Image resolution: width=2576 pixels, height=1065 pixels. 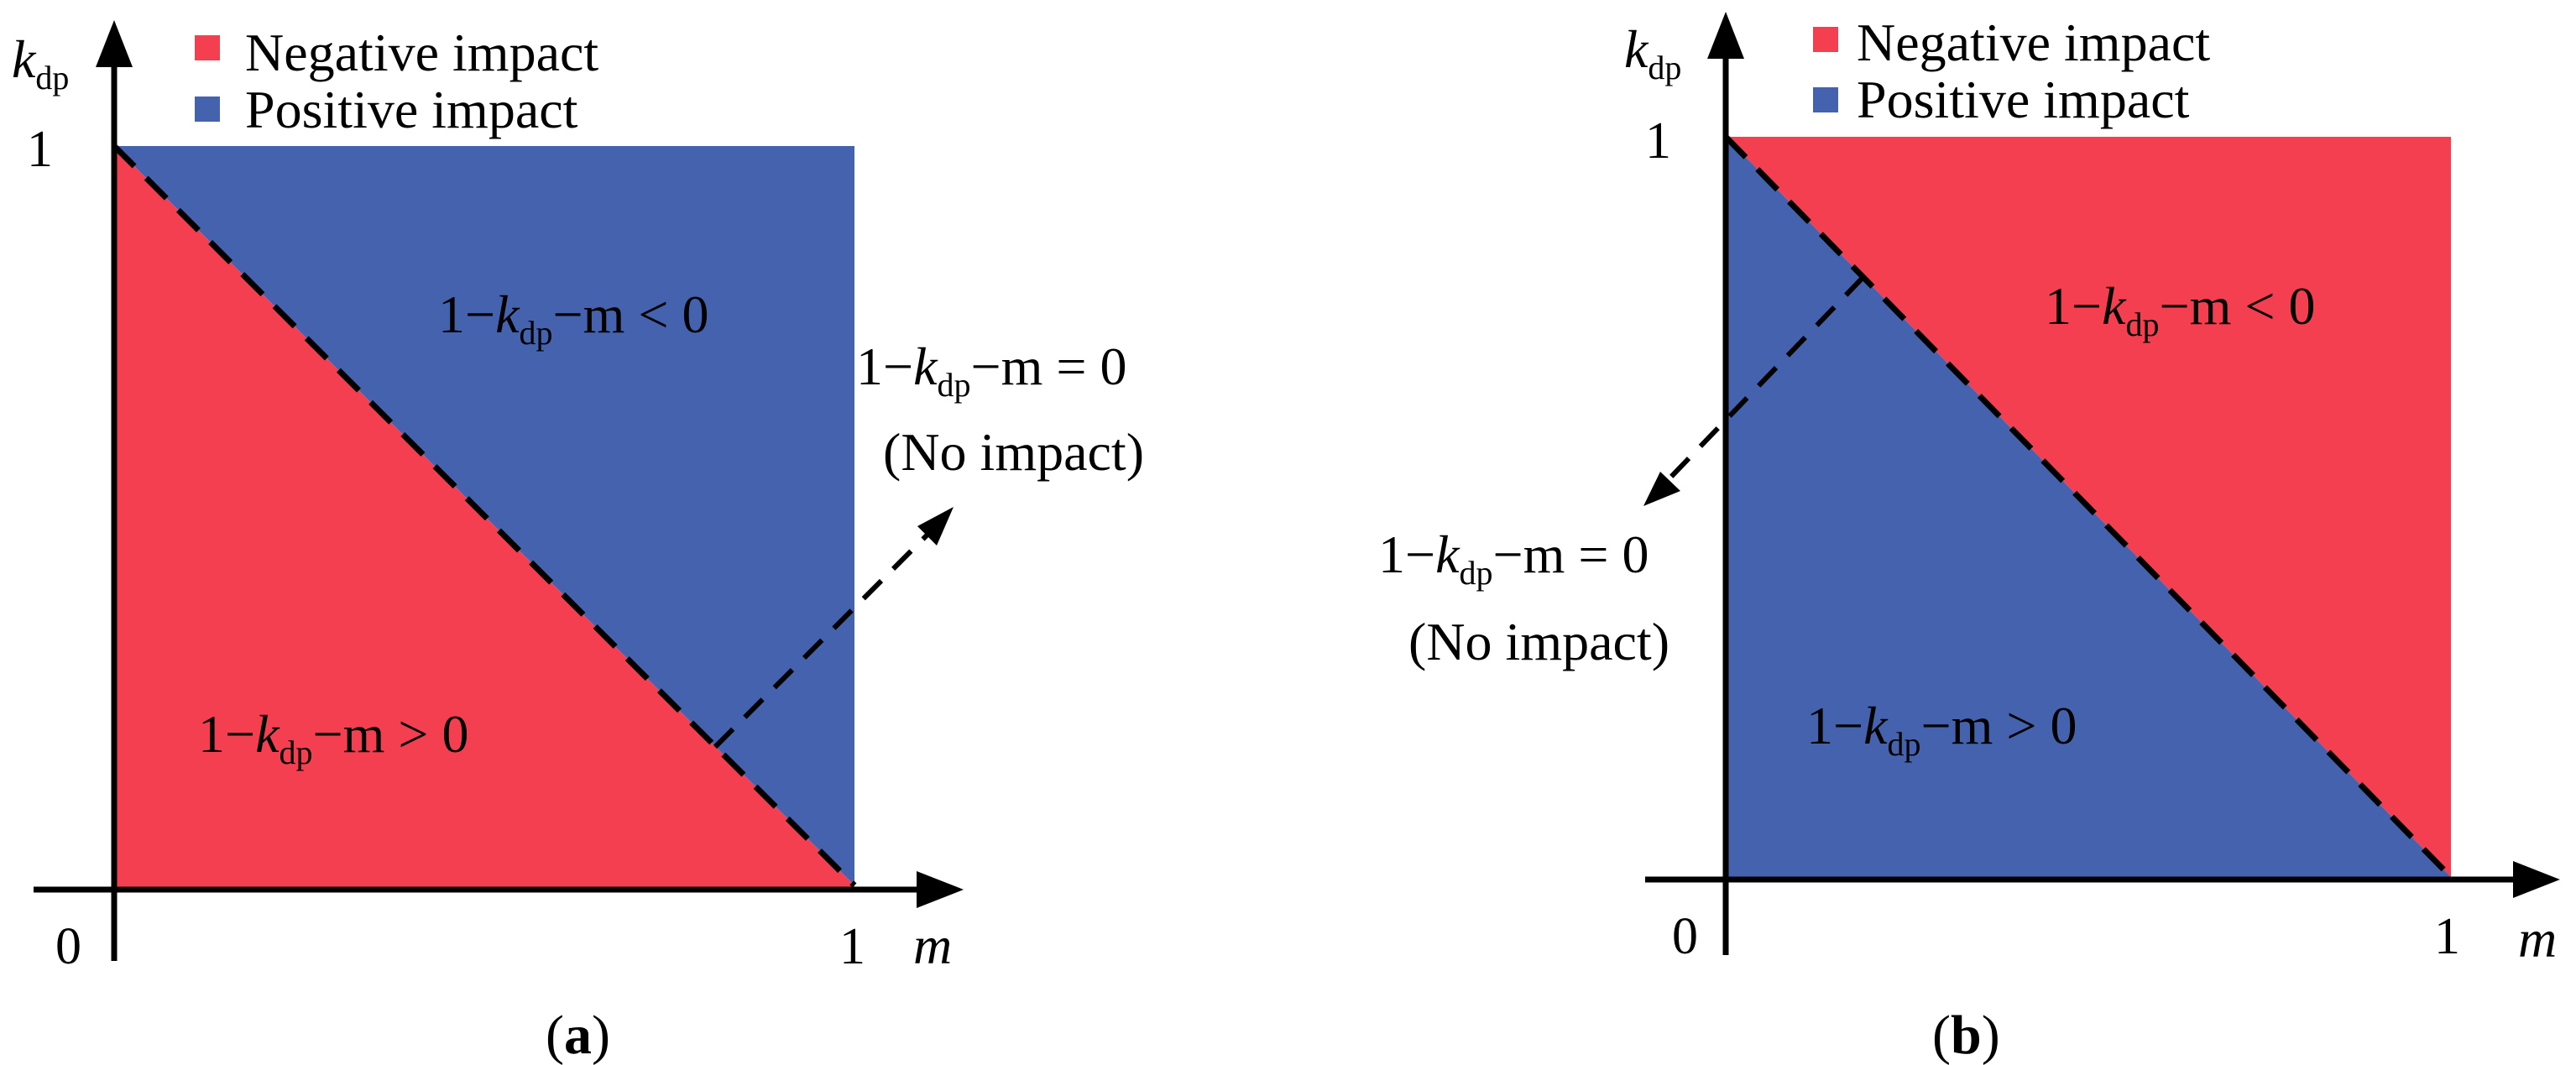 What do you see at coordinates (1013, 452) in the screenshot?
I see `panel-a-no-impact-label: (No impact)` at bounding box center [1013, 452].